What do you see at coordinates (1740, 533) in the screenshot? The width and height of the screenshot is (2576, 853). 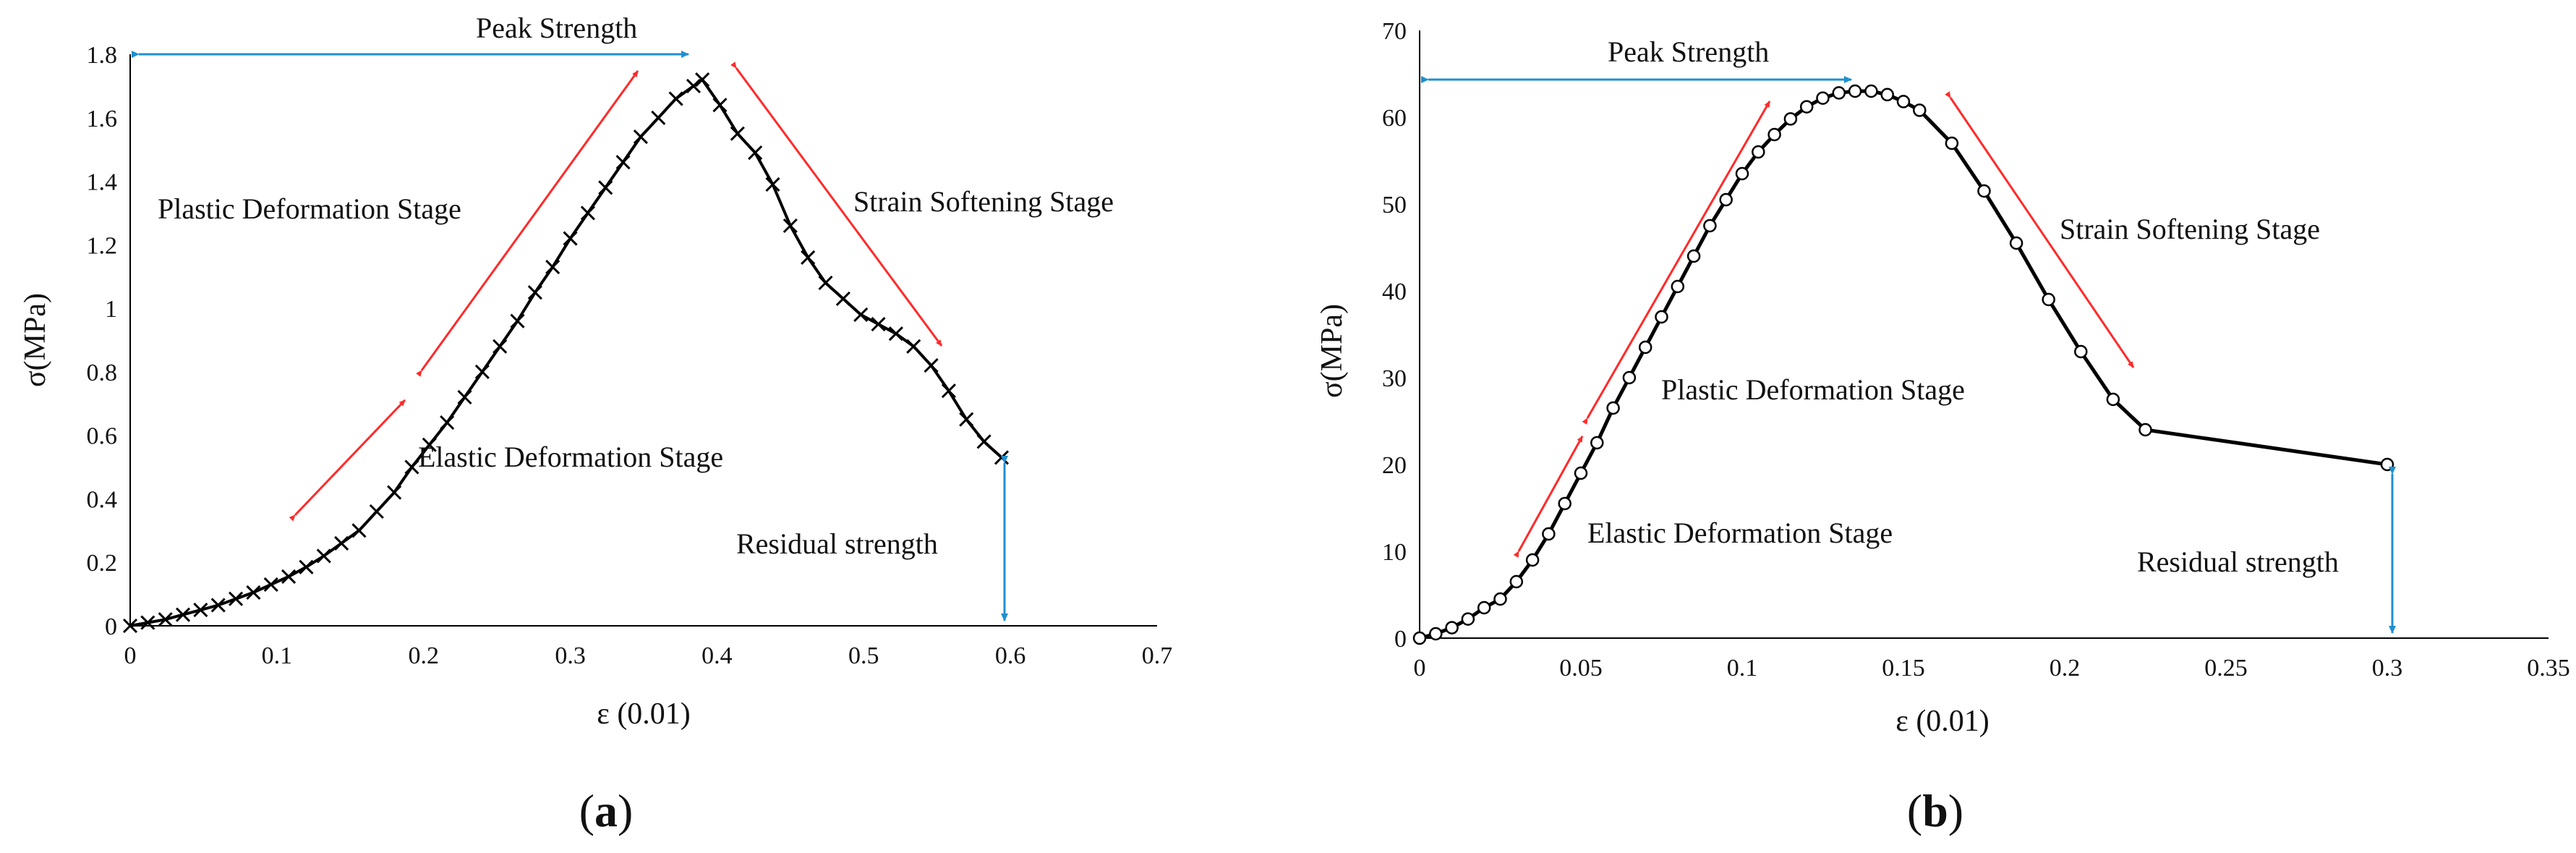 I see `panel-b-elastic-stage-label: Elastic Deformation Stage` at bounding box center [1740, 533].